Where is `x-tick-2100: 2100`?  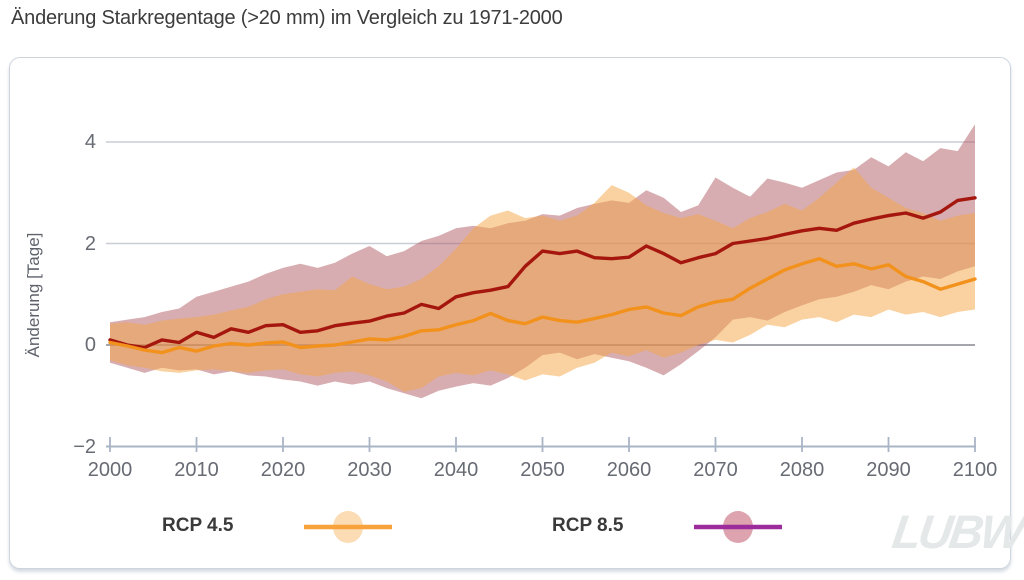
x-tick-2100: 2100 is located at coordinates (975, 470).